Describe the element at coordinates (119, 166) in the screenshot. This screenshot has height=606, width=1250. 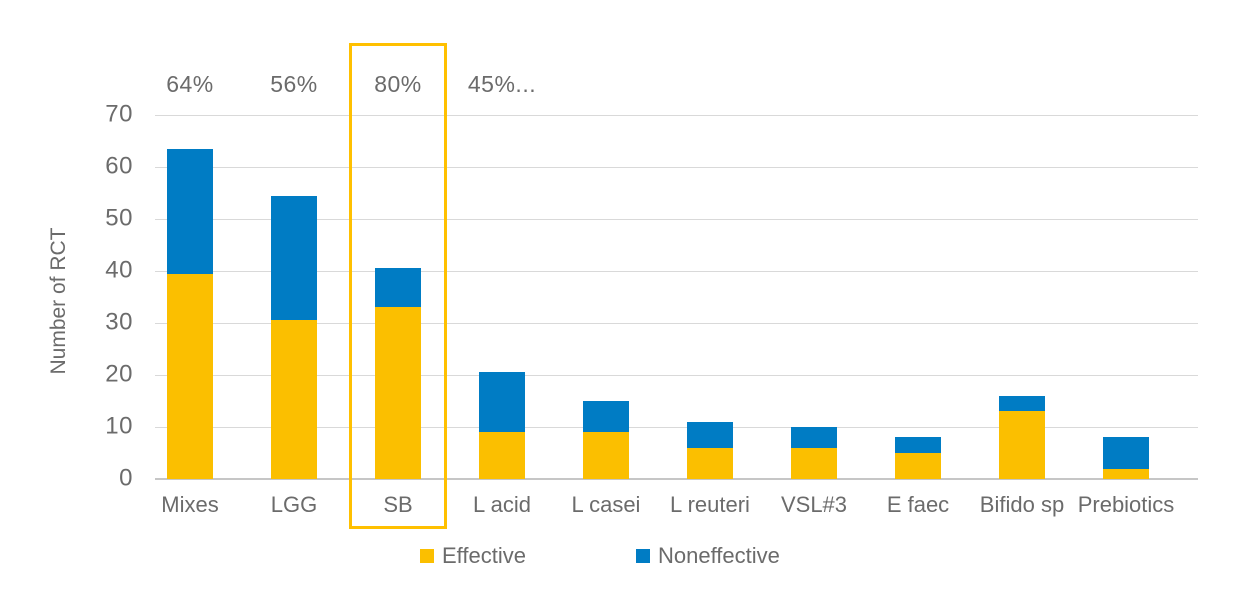
I see `y-tick-label: 60` at that location.